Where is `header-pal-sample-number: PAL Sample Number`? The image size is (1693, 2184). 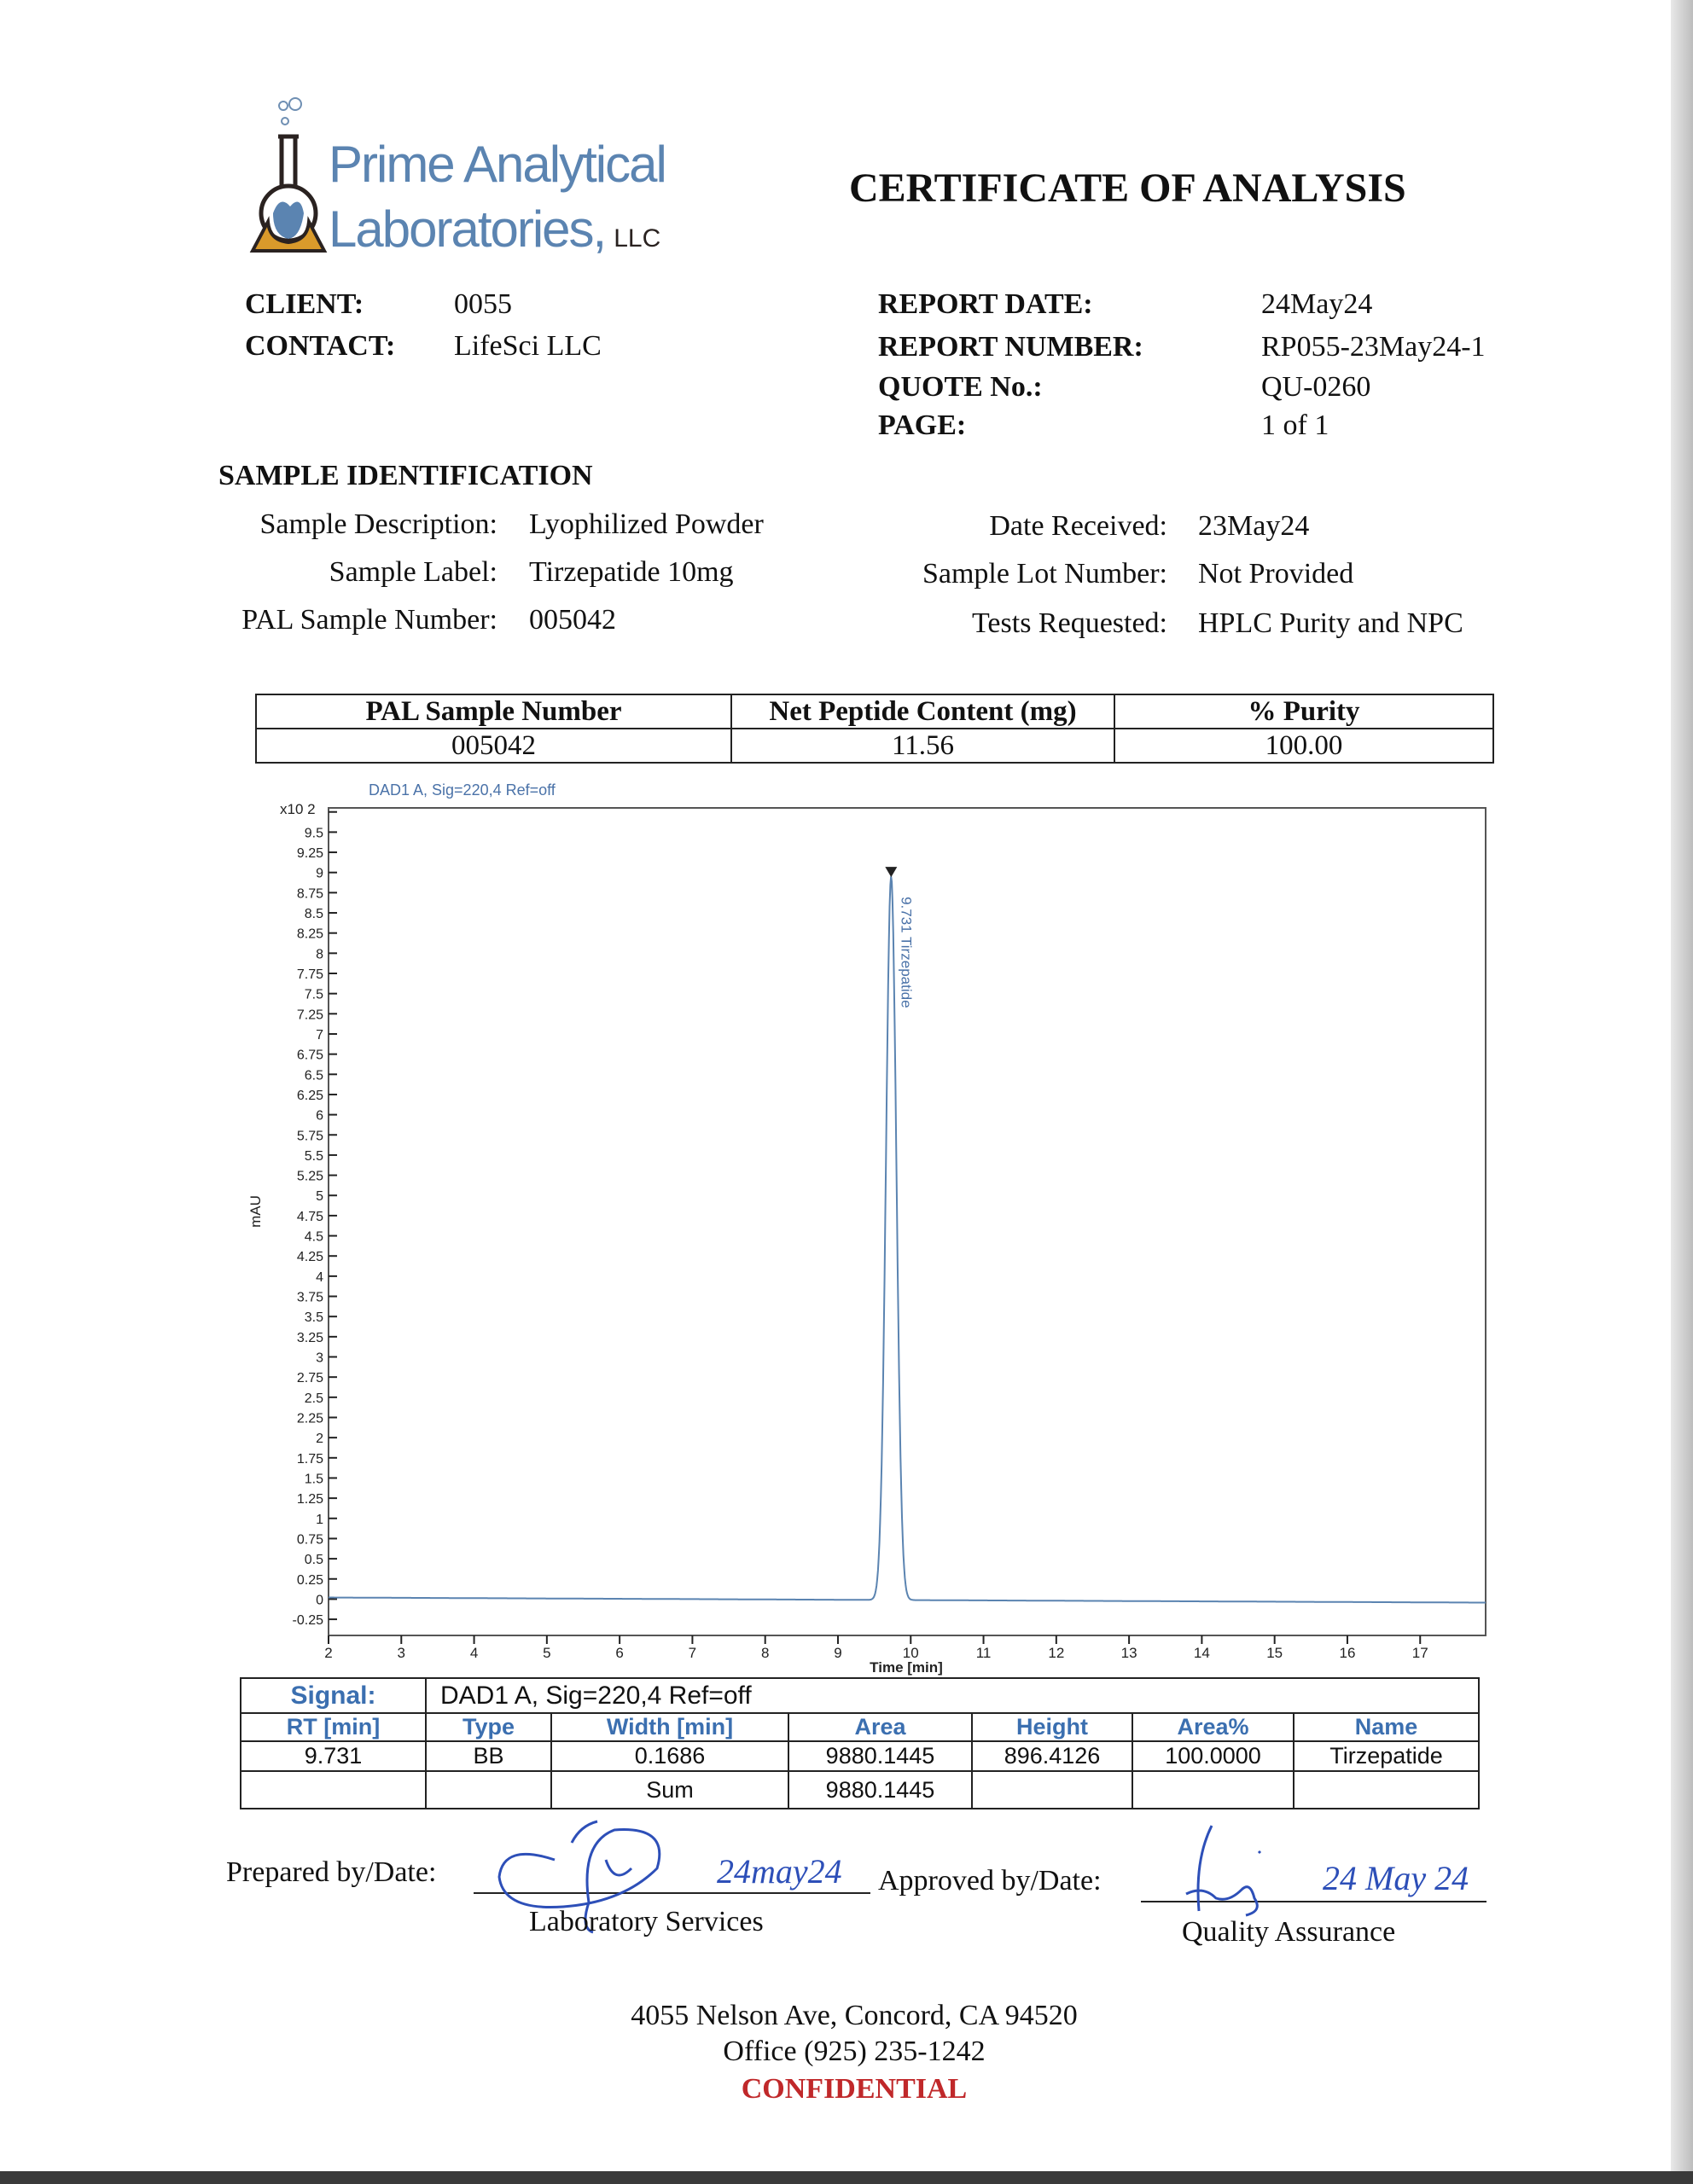
header-pal-sample-number: PAL Sample Number is located at coordinates (493, 711).